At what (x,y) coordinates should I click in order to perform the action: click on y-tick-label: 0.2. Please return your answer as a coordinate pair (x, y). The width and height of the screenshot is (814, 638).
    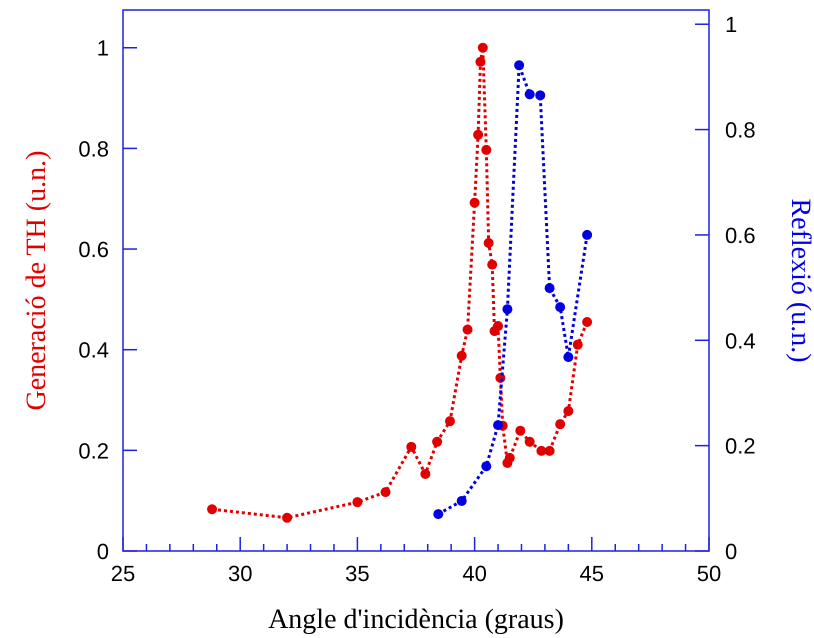
    Looking at the image, I should click on (93, 451).